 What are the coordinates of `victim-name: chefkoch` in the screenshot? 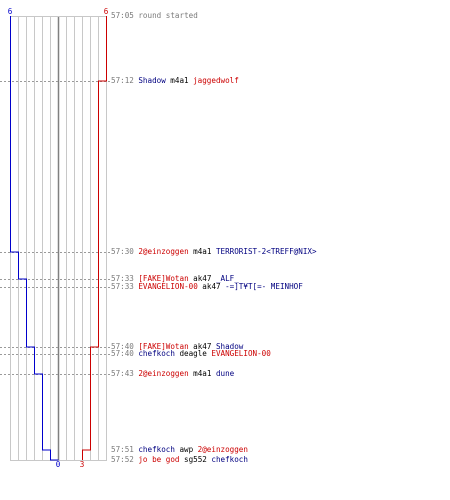 It's located at (229, 459).